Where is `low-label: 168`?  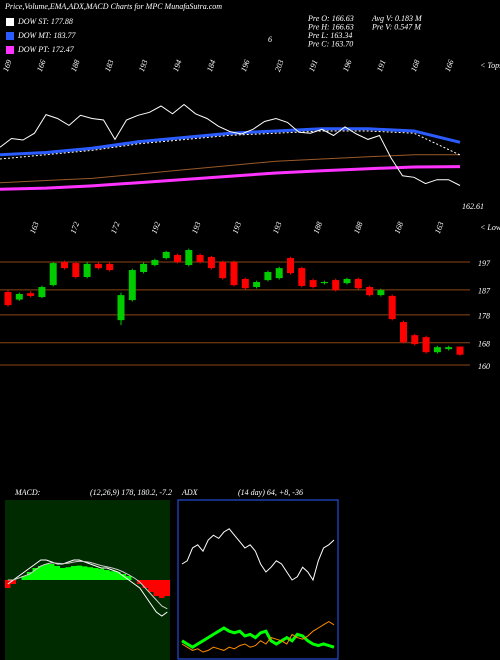
low-label: 168 is located at coordinates (399, 228).